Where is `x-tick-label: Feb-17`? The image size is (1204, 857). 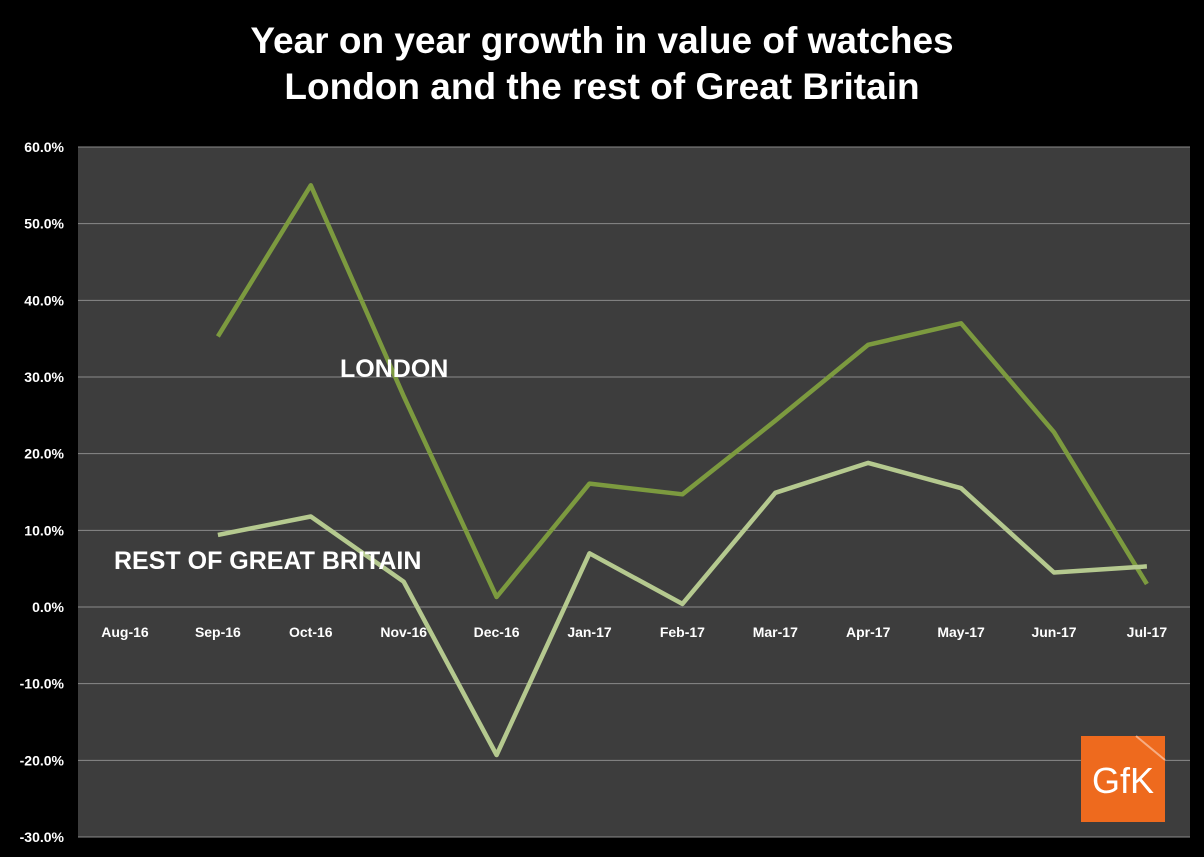 x-tick-label: Feb-17 is located at coordinates (682, 632).